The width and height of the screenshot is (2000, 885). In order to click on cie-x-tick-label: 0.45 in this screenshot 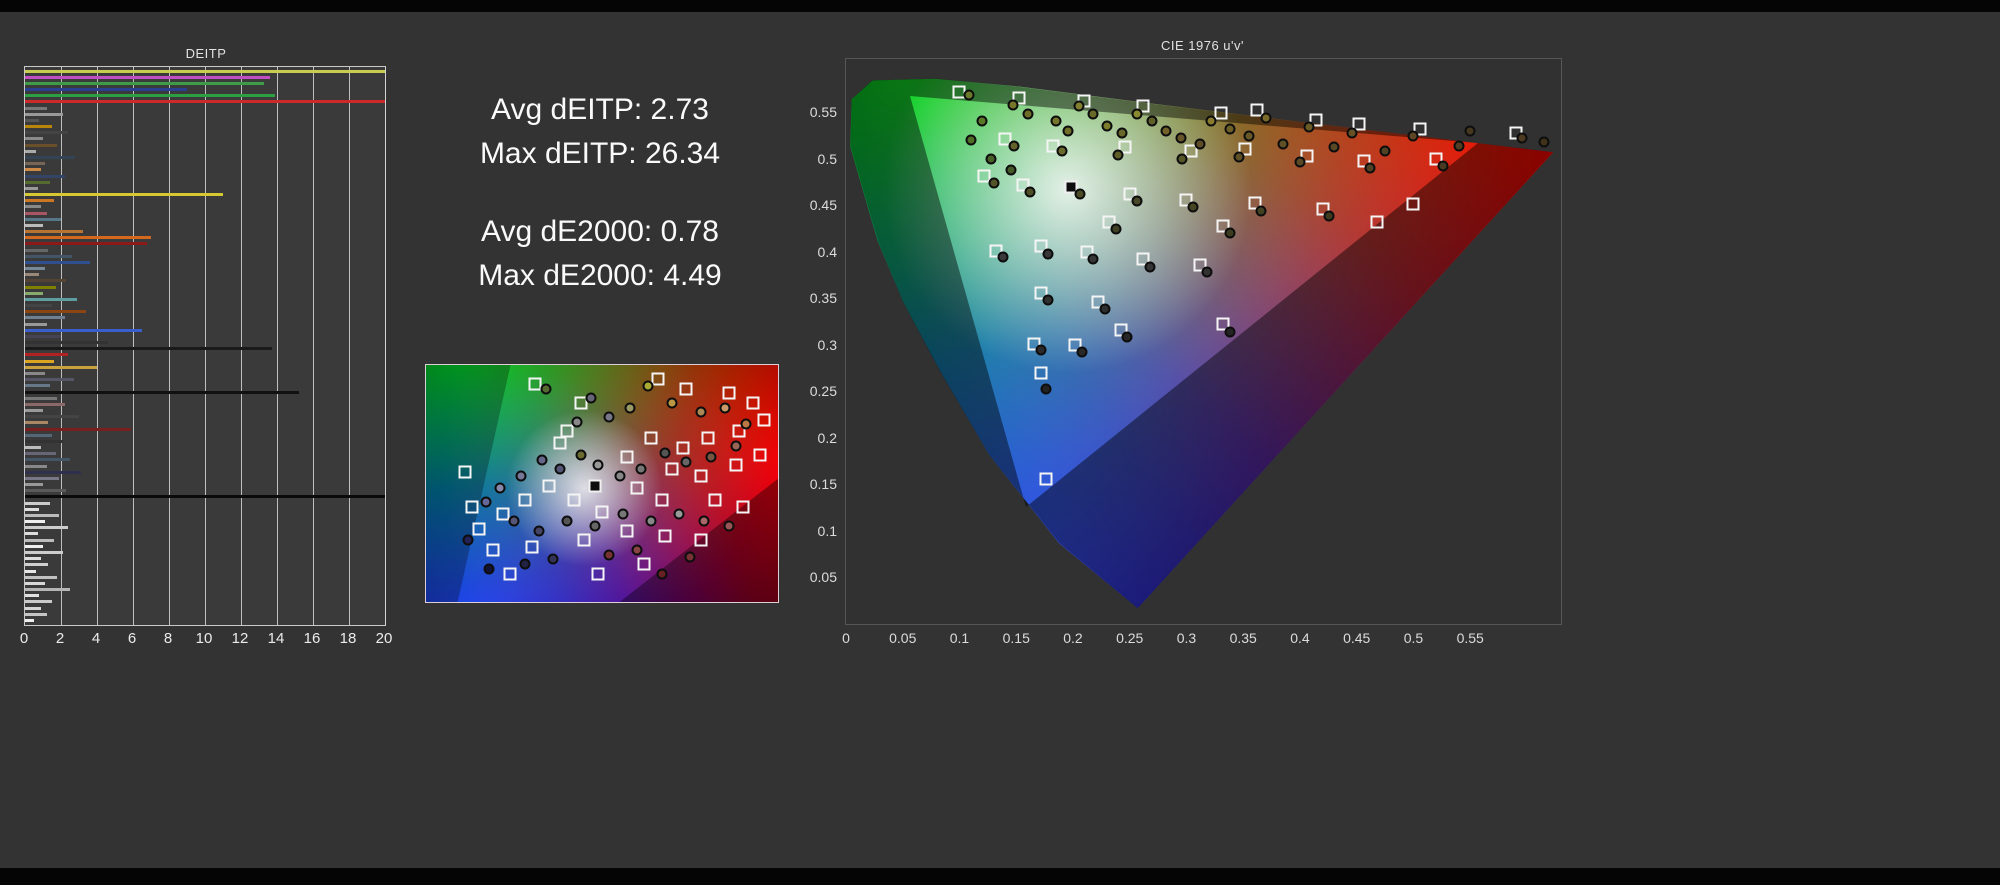, I will do `click(1357, 638)`.